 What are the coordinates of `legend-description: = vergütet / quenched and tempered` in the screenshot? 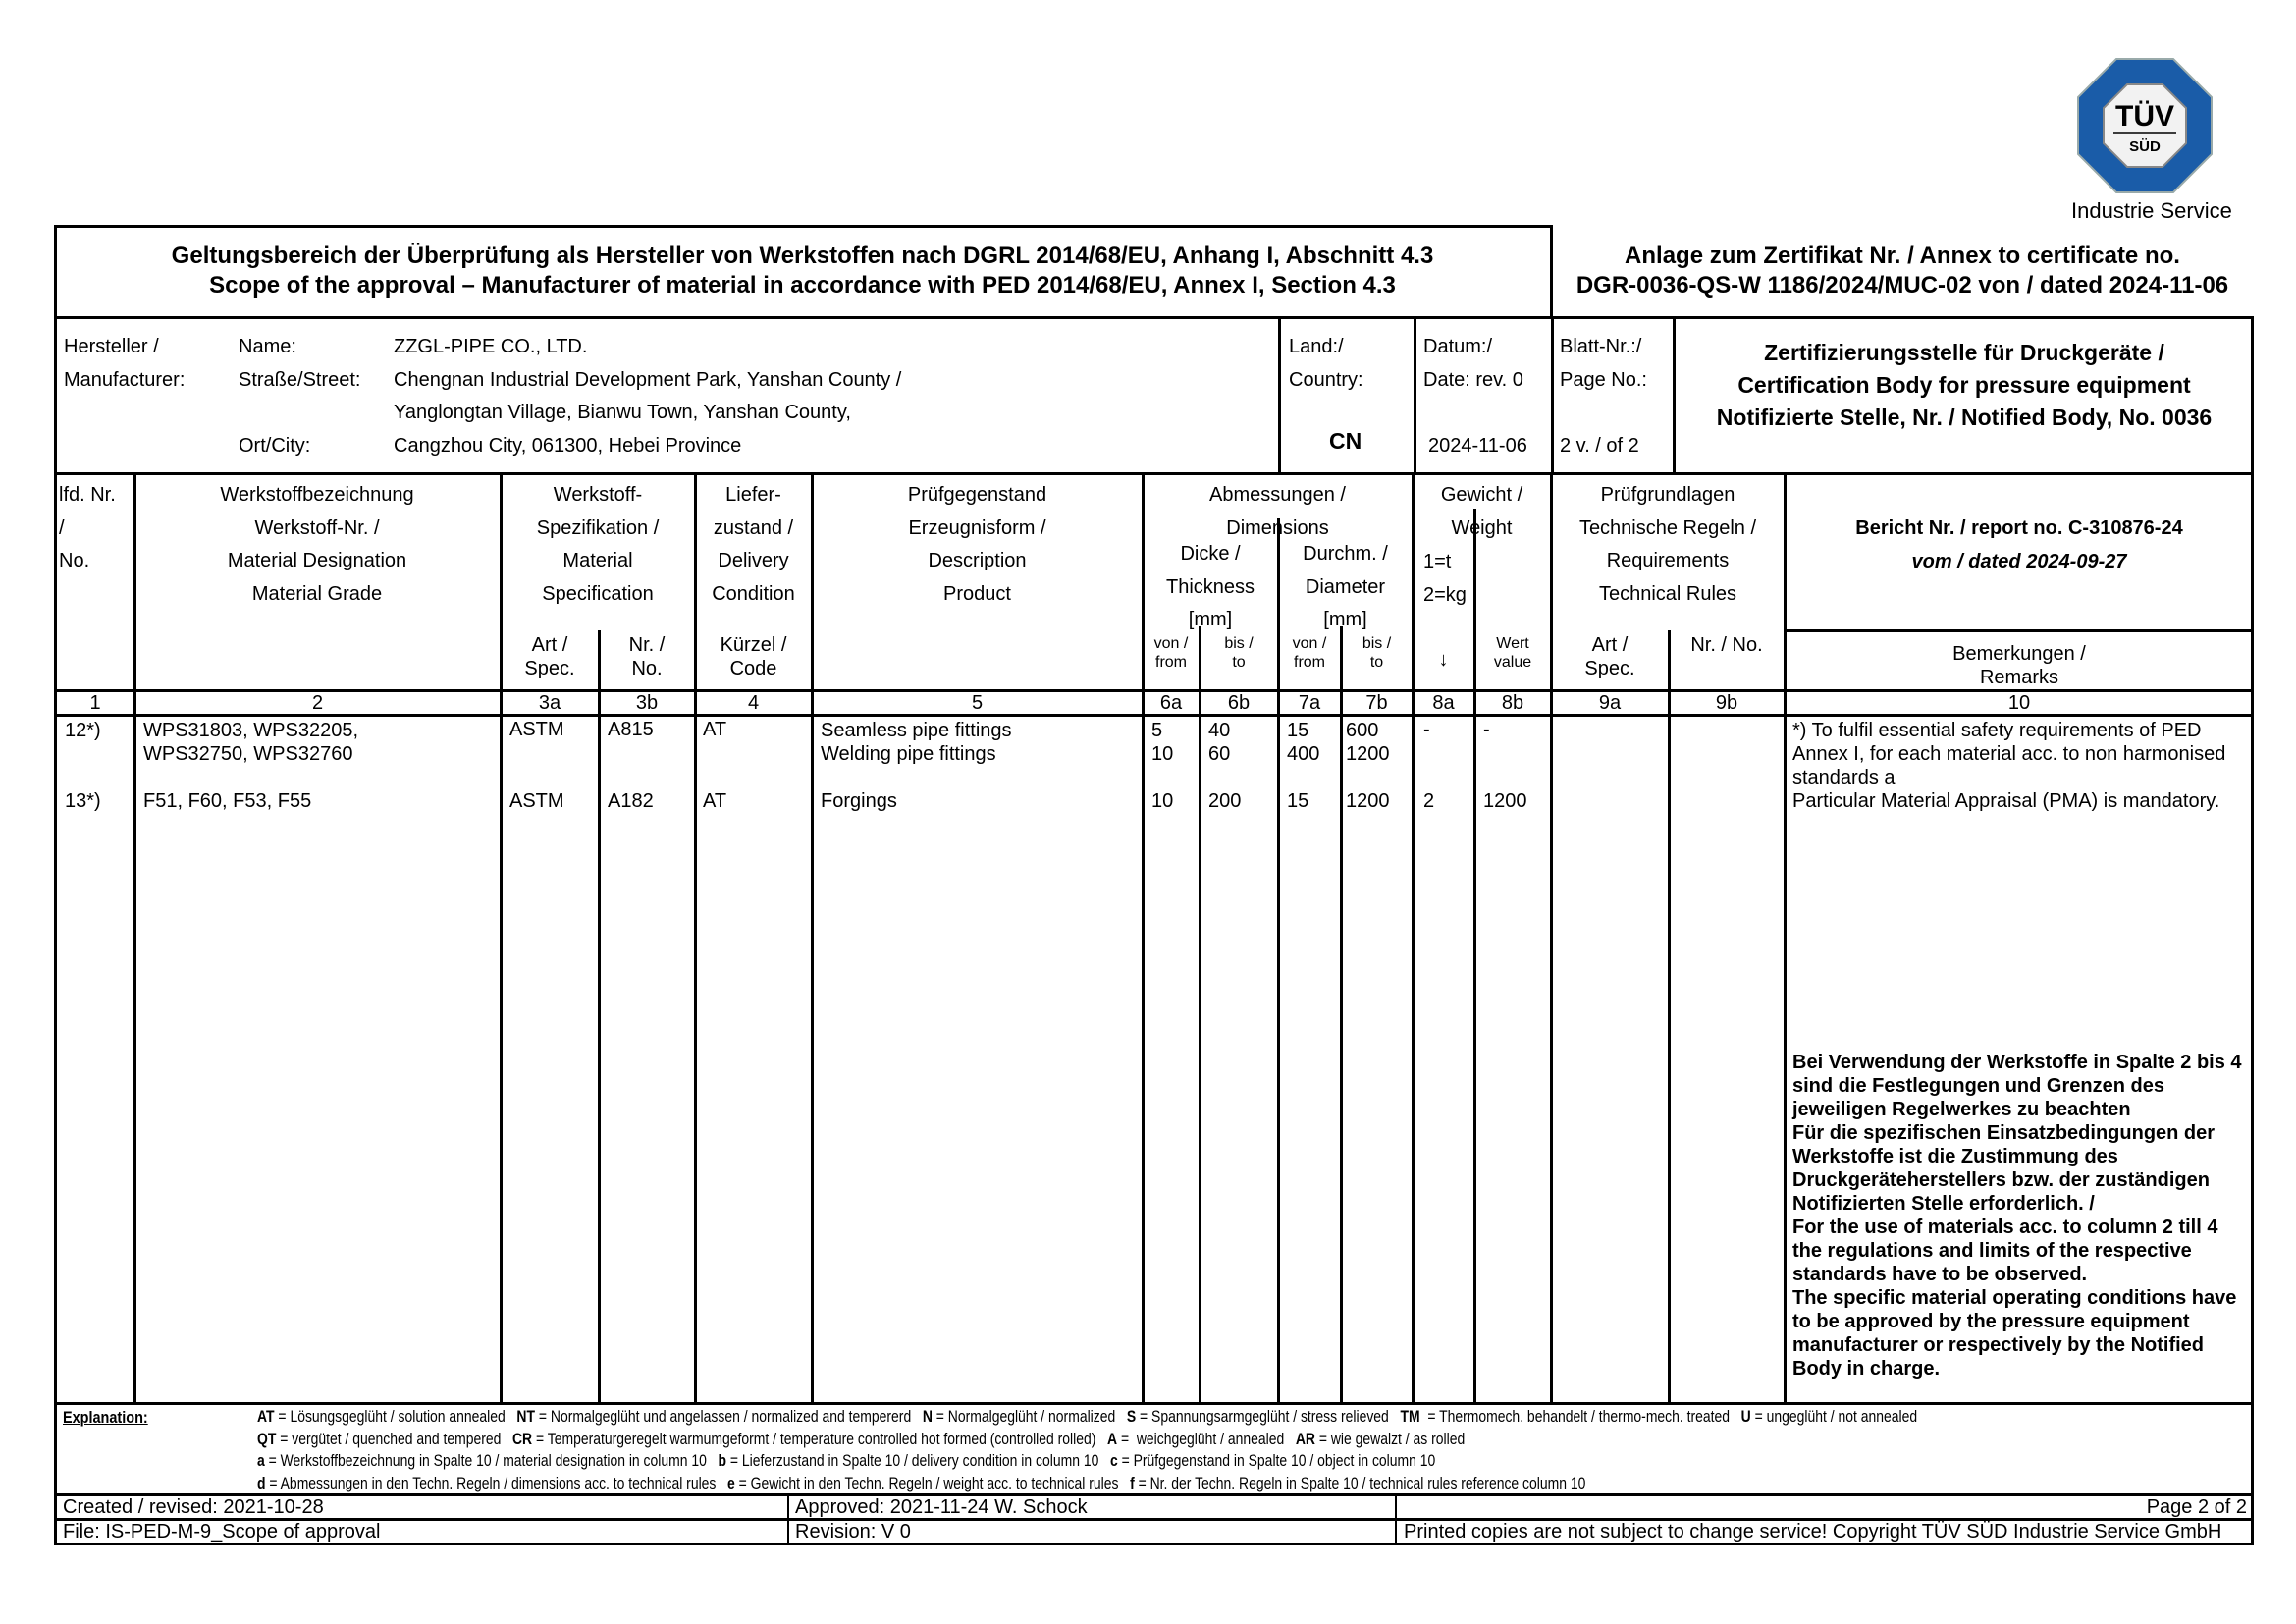 It's located at (394, 1438).